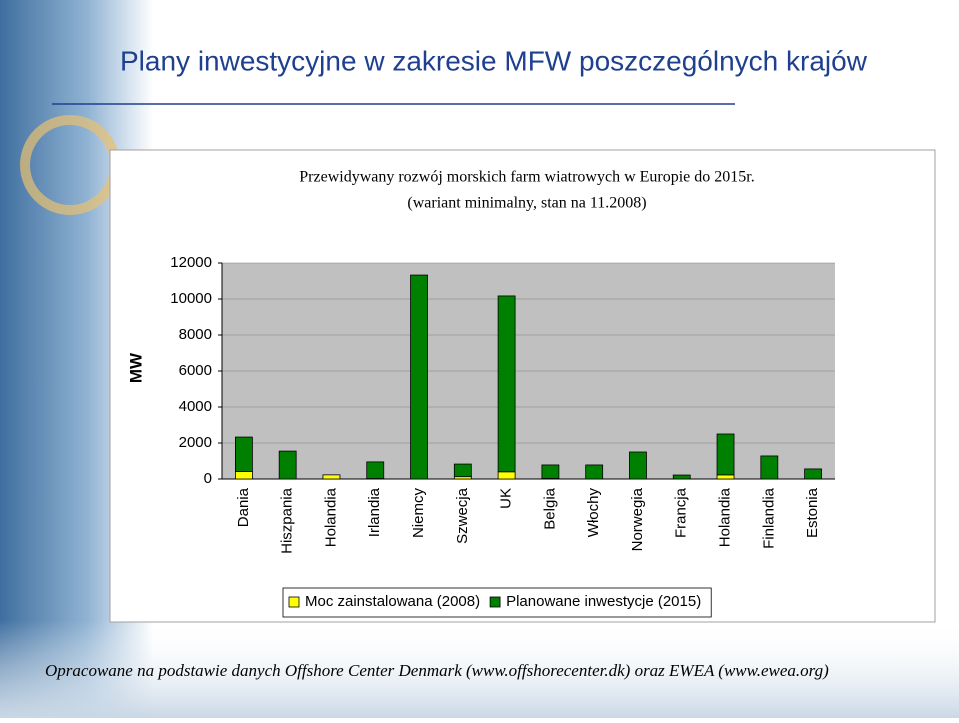  What do you see at coordinates (191, 262) in the screenshot?
I see `y-tick-label: 12000` at bounding box center [191, 262].